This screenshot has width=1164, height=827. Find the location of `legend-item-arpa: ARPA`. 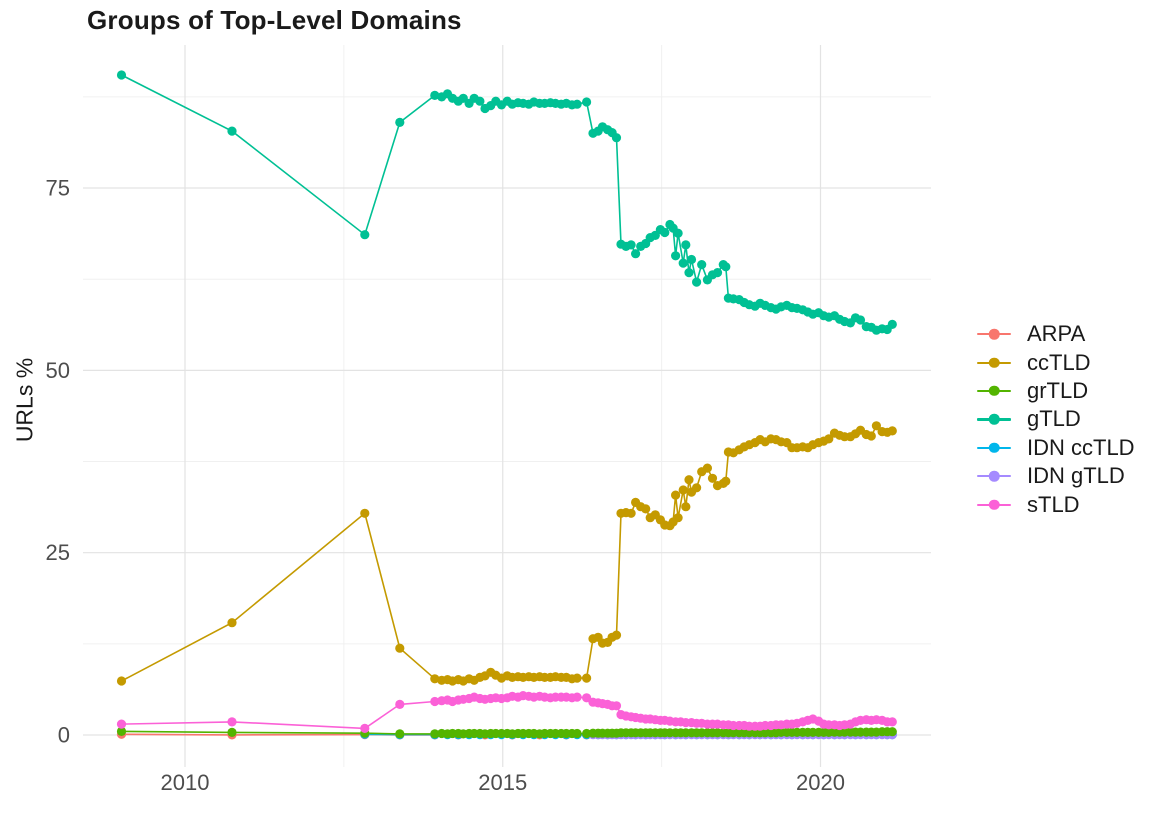

legend-item-arpa: ARPA is located at coordinates (1056, 334).